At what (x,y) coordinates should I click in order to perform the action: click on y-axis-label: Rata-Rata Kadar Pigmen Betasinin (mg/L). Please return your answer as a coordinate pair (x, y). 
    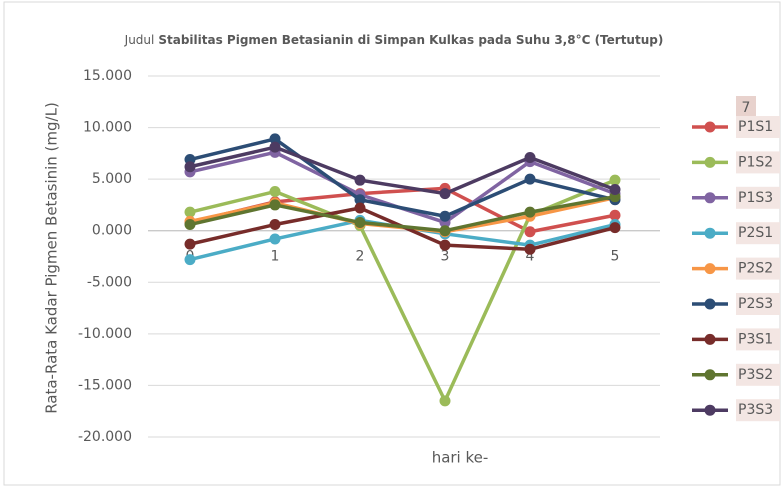
    Looking at the image, I should click on (52, 258).